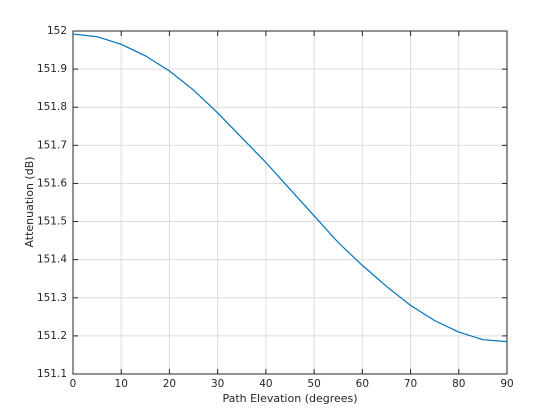  I want to click on x-tick-label: 40, so click(265, 384).